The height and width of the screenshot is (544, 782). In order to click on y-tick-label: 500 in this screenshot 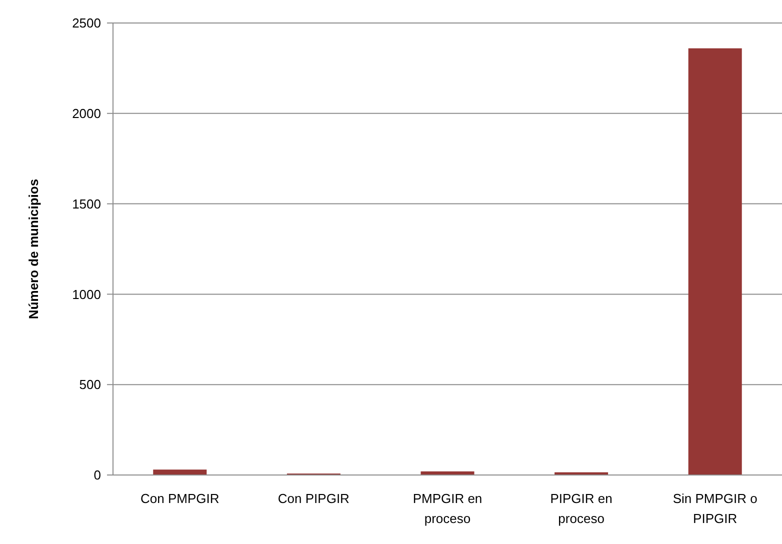, I will do `click(90, 384)`.